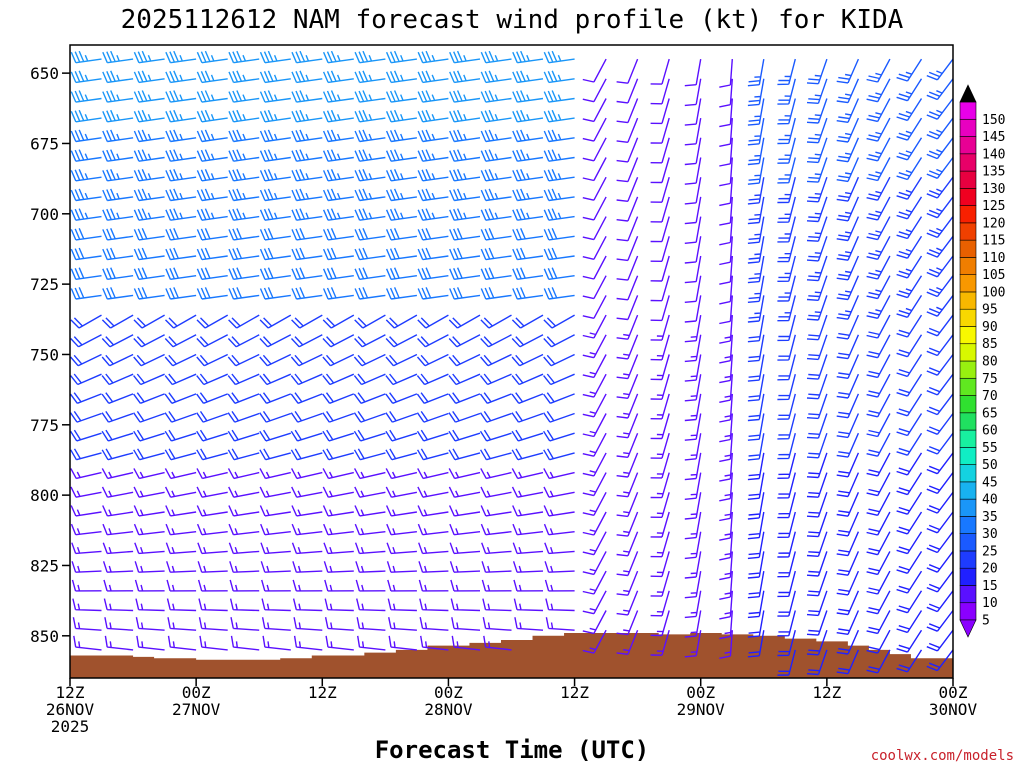 Image resolution: width=1024 pixels, height=768 pixels. Describe the element at coordinates (990, 396) in the screenshot. I see `colorbar-label: 70` at that location.